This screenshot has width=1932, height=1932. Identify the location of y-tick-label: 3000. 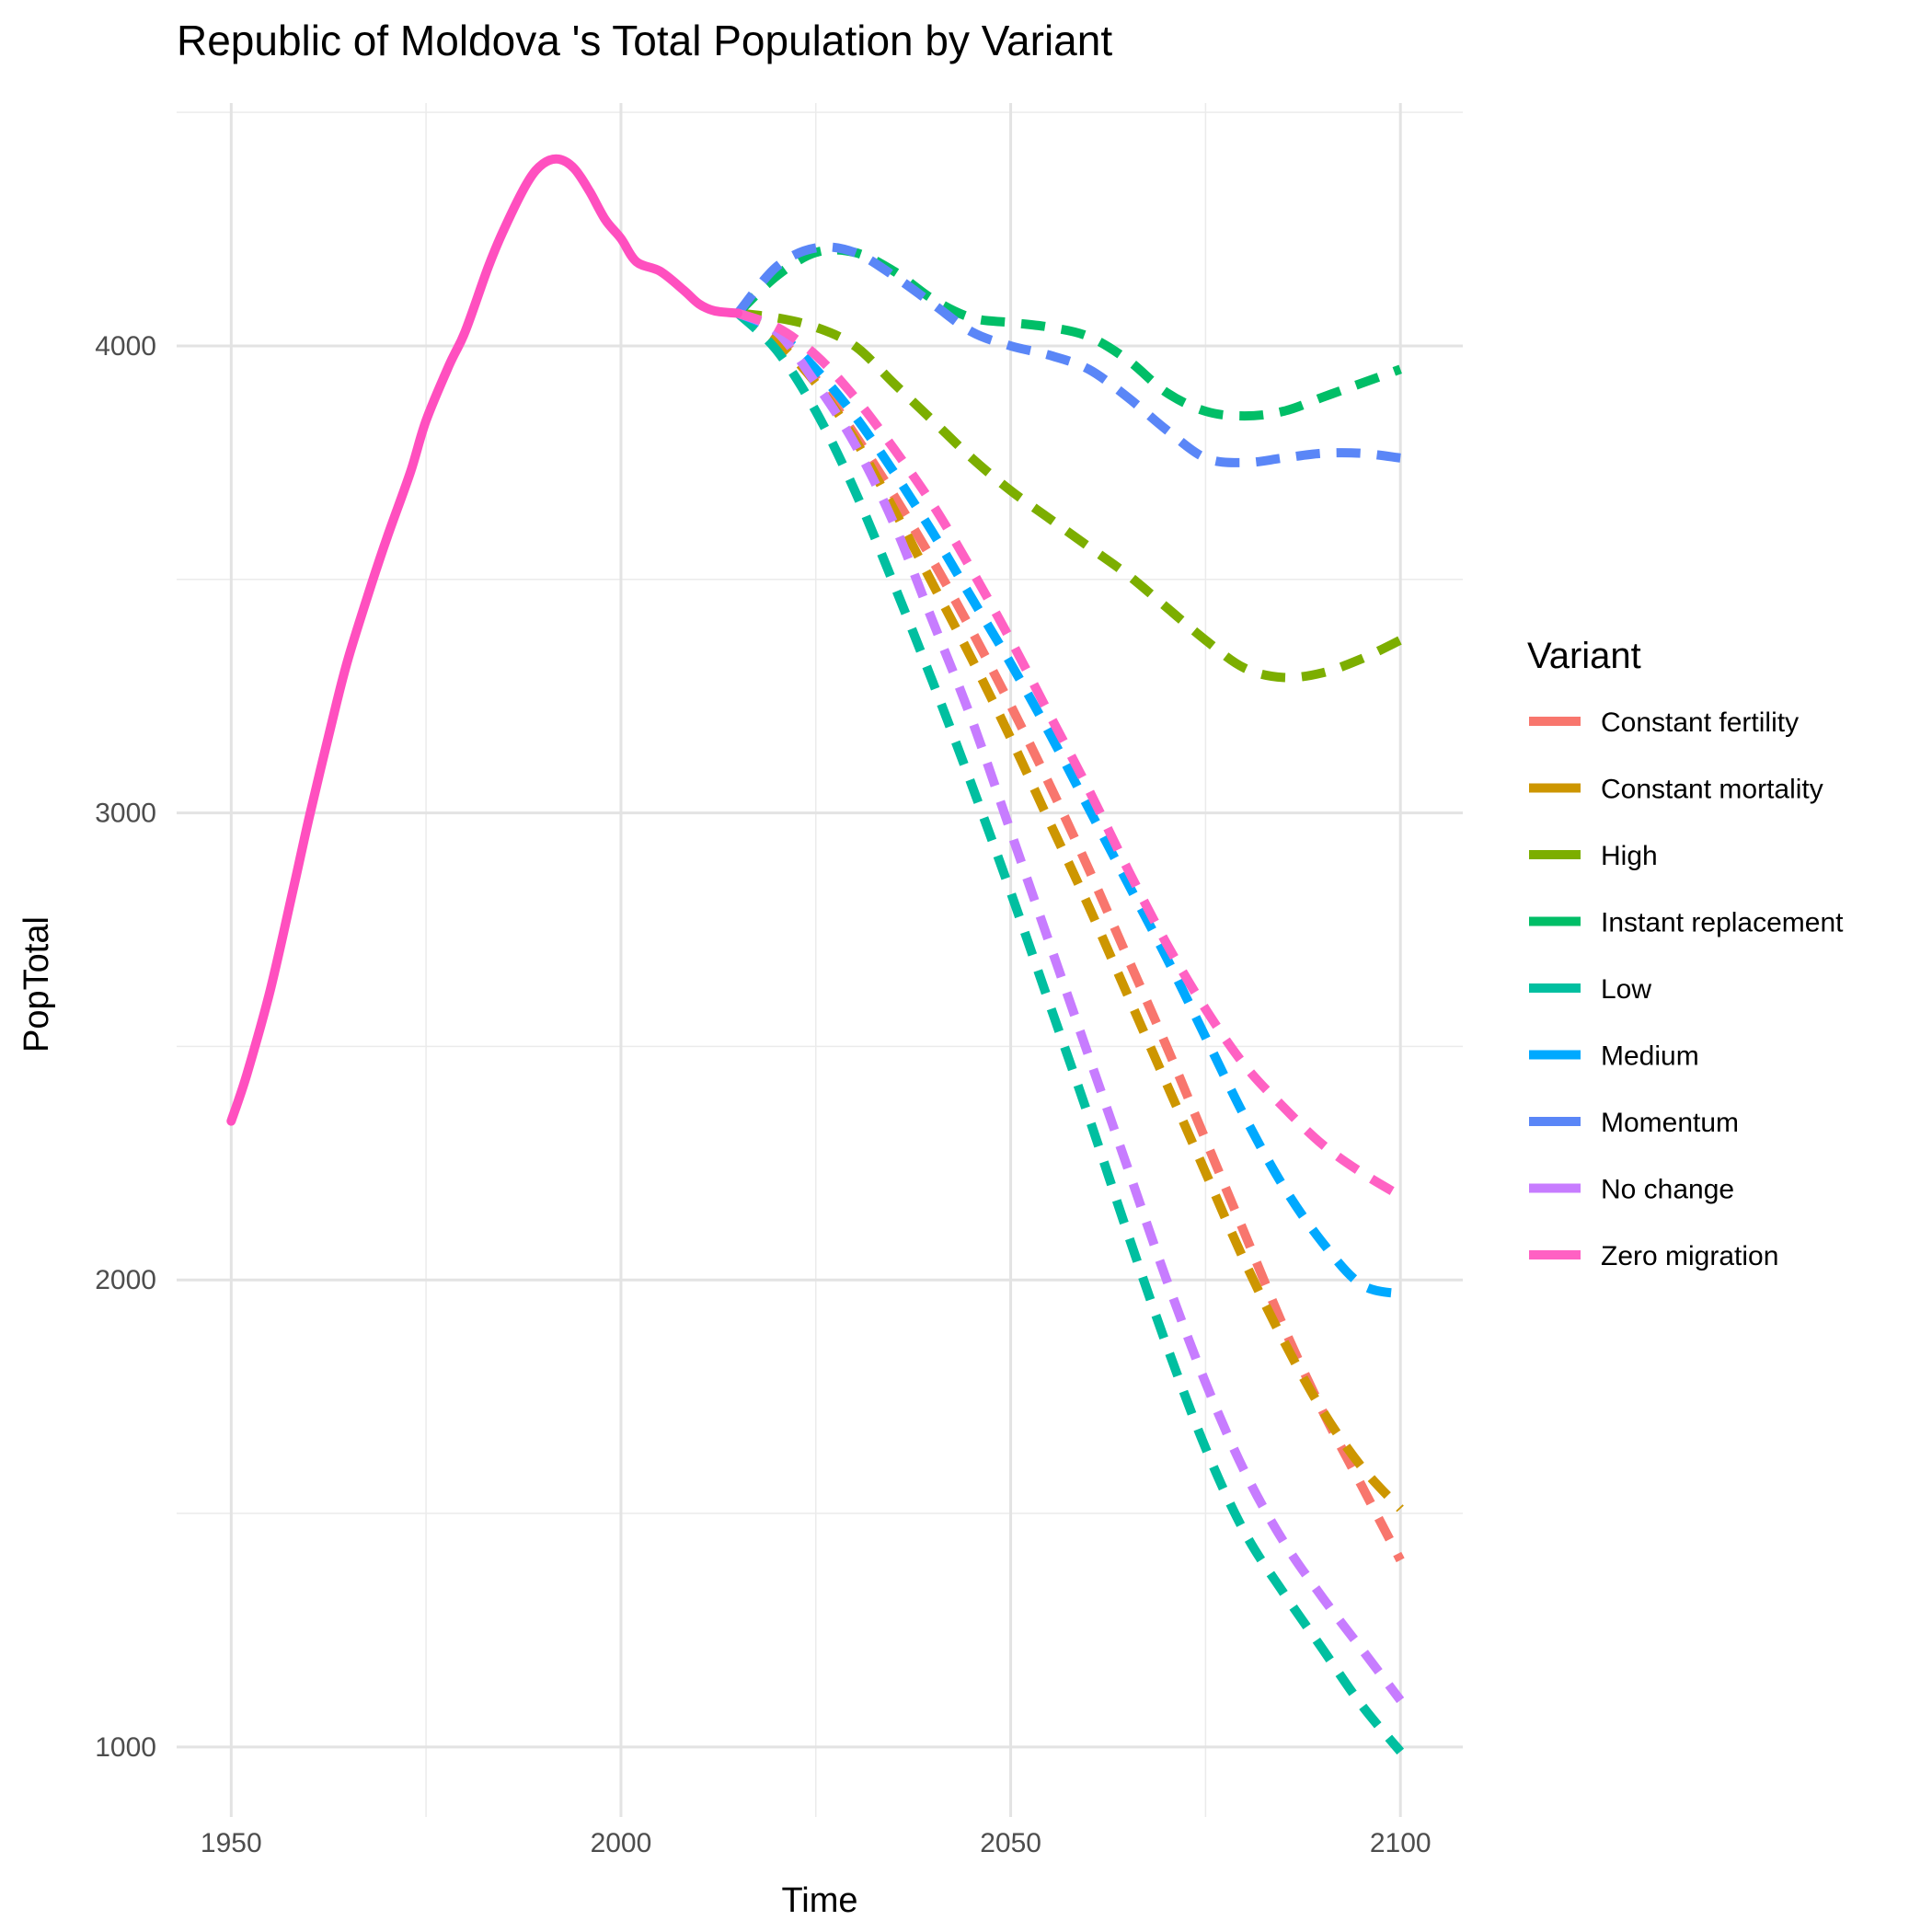
(126, 814).